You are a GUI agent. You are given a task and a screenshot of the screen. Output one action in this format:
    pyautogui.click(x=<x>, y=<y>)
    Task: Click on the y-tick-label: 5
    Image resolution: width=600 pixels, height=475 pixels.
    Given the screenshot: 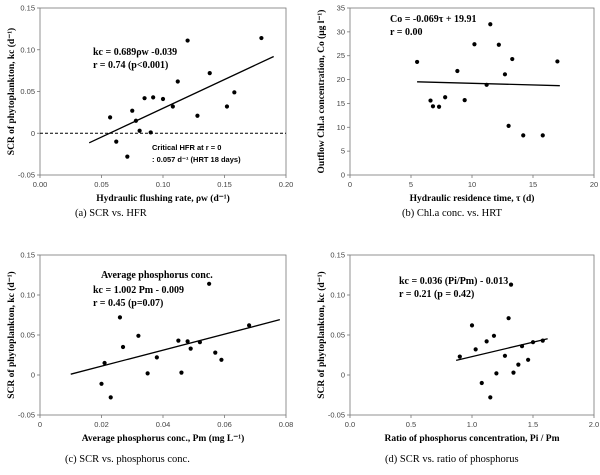 What is the action you would take?
    pyautogui.click(x=343, y=151)
    